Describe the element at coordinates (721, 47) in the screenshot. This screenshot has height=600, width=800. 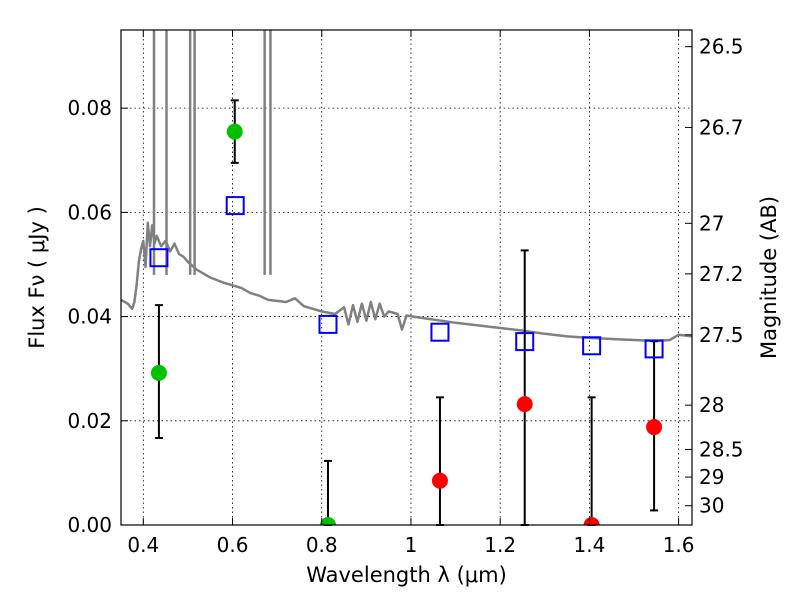
I see `magnitude-tick-label: 26.5` at that location.